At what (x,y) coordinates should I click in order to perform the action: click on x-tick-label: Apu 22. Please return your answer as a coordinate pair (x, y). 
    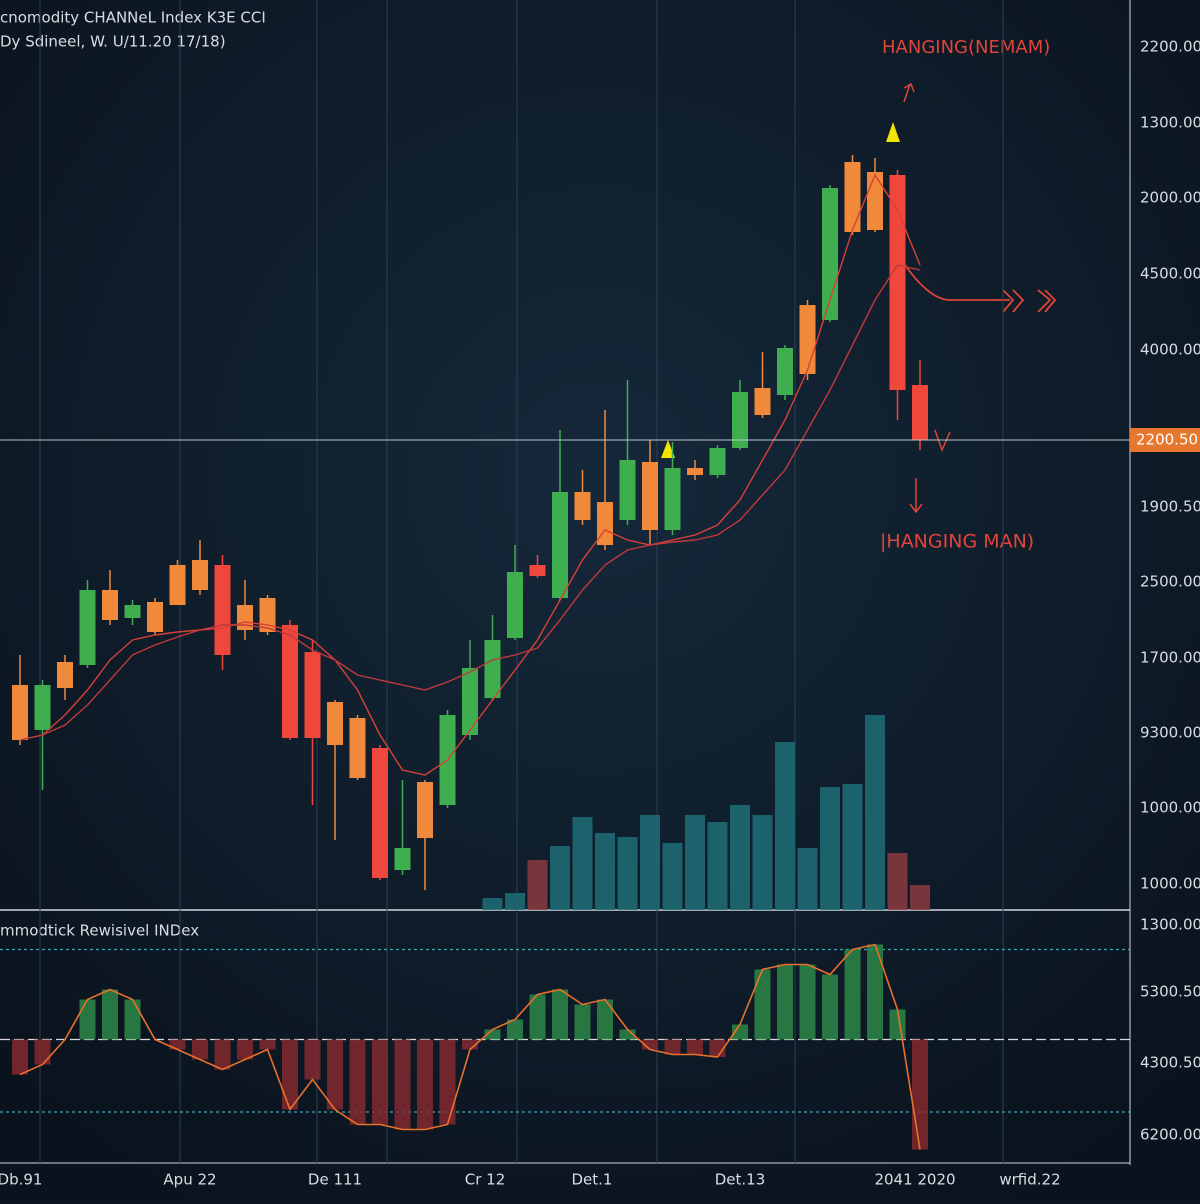
    Looking at the image, I should click on (189, 1180).